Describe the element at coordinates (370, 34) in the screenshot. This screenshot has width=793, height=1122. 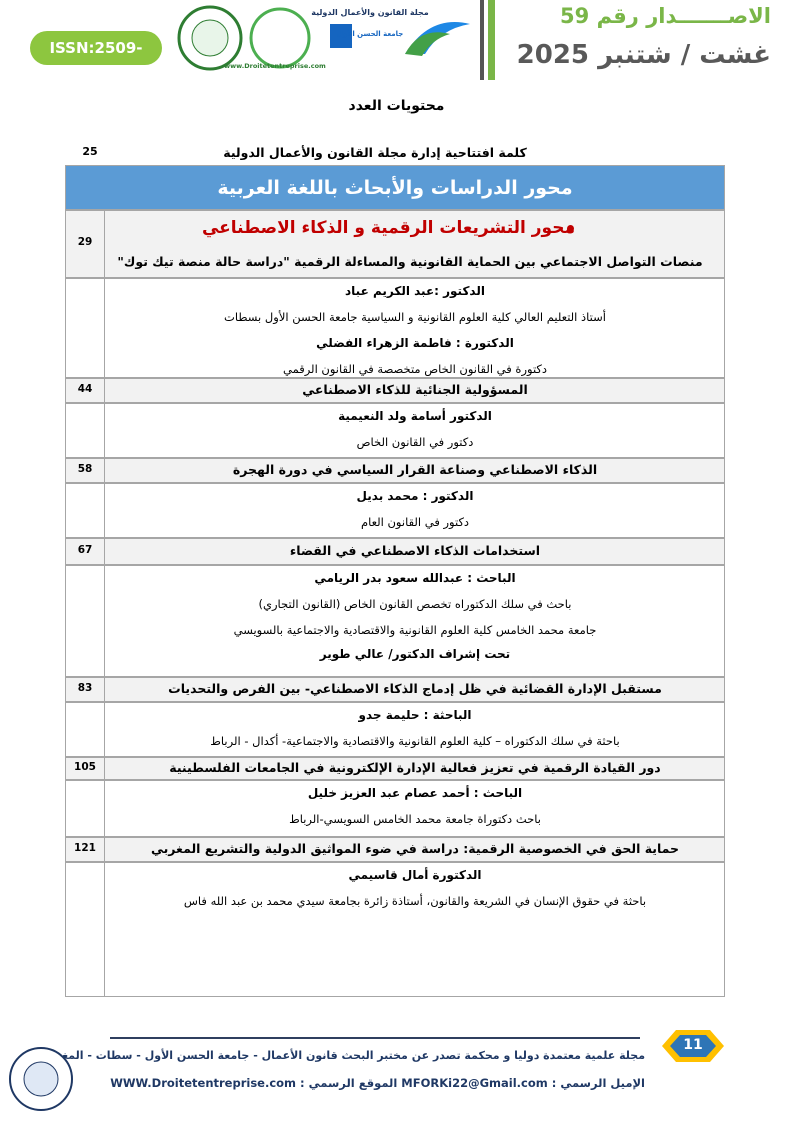
I see `logo-text: جامعة الحسن الأول` at that location.